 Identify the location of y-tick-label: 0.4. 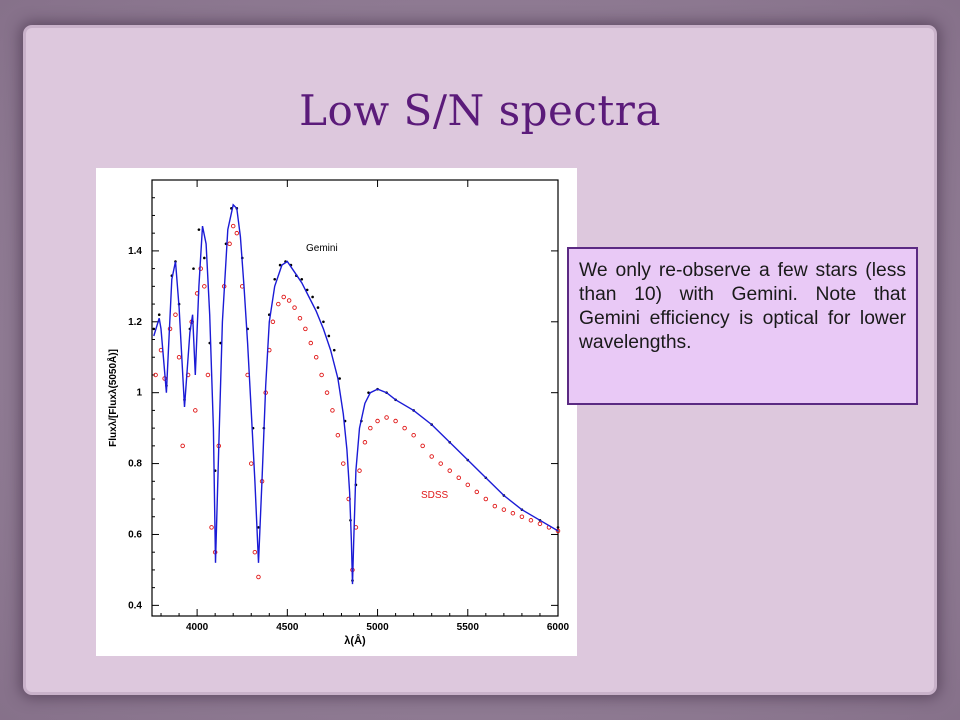
(135, 605).